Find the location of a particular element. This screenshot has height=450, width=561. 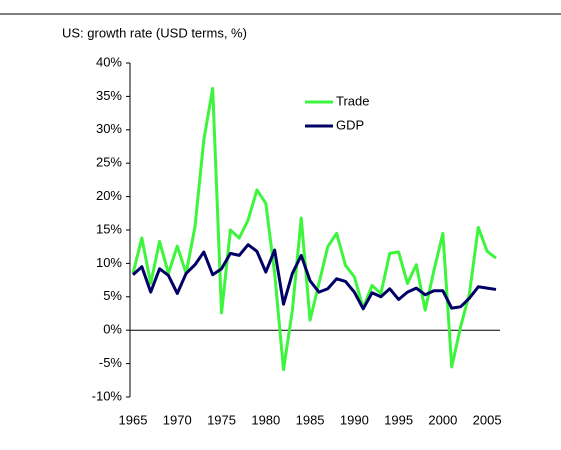

x-tick-label: 1995 is located at coordinates (398, 419).